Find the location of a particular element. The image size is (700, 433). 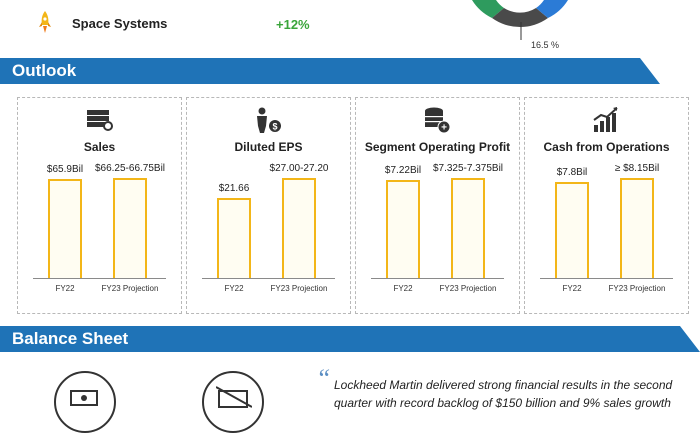

outlook-banner is located at coordinates (330, 71).